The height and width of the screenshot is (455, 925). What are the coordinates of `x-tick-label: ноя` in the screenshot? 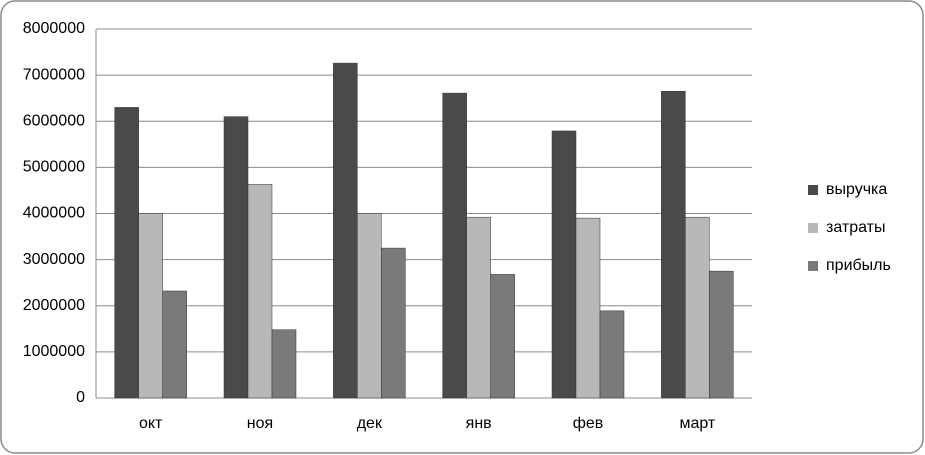 It's located at (260, 423).